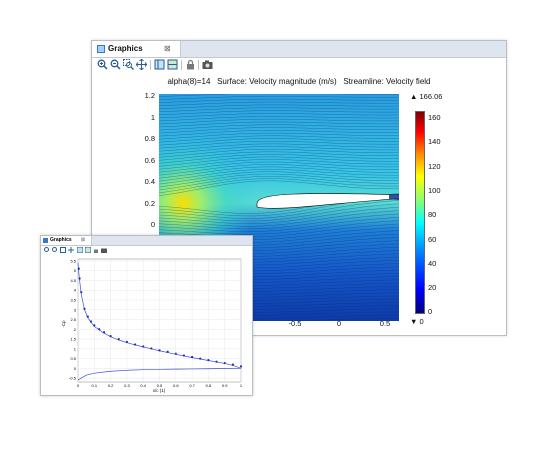  Describe the element at coordinates (181, 65) in the screenshot. I see `toolbar-separator` at that location.